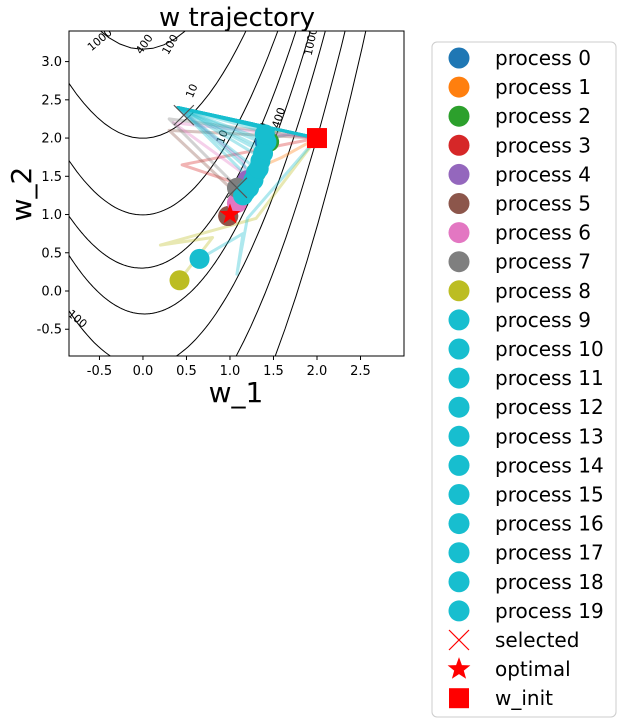 The image size is (624, 723). Describe the element at coordinates (543, 58) in the screenshot. I see `legend-label: process 0` at that location.